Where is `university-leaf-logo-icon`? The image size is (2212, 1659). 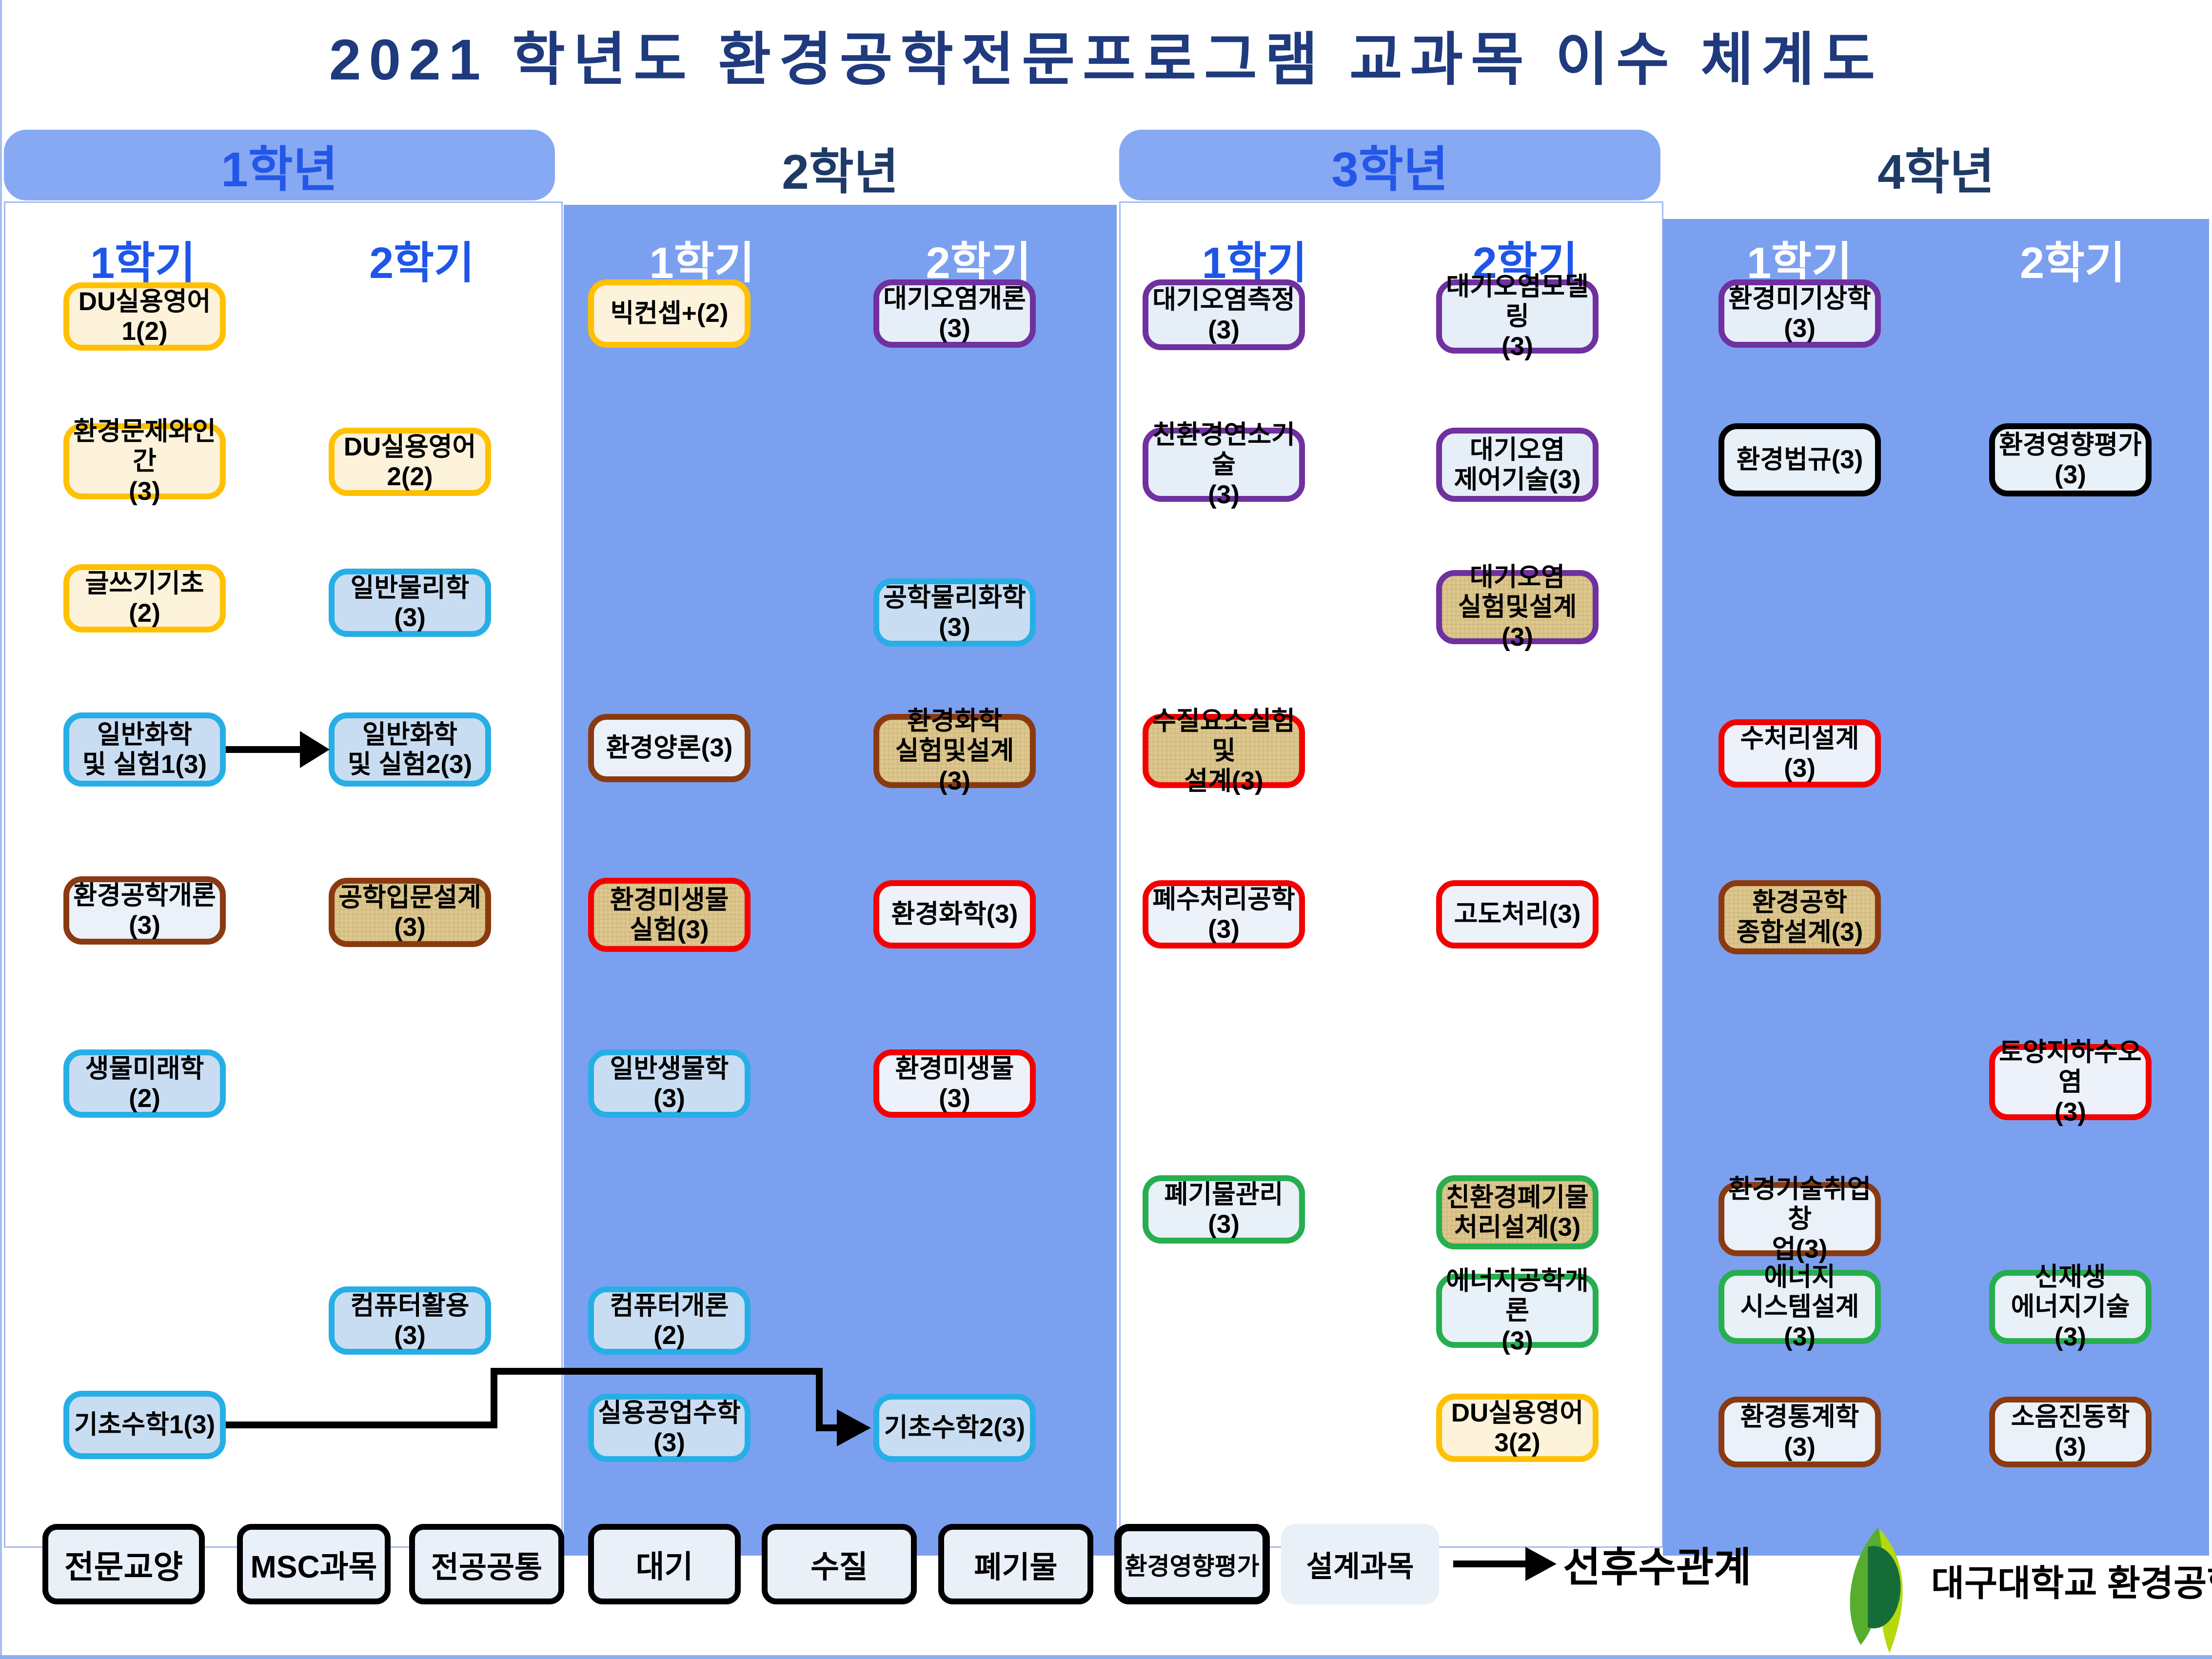
university-leaf-logo-icon is located at coordinates (1876, 1590).